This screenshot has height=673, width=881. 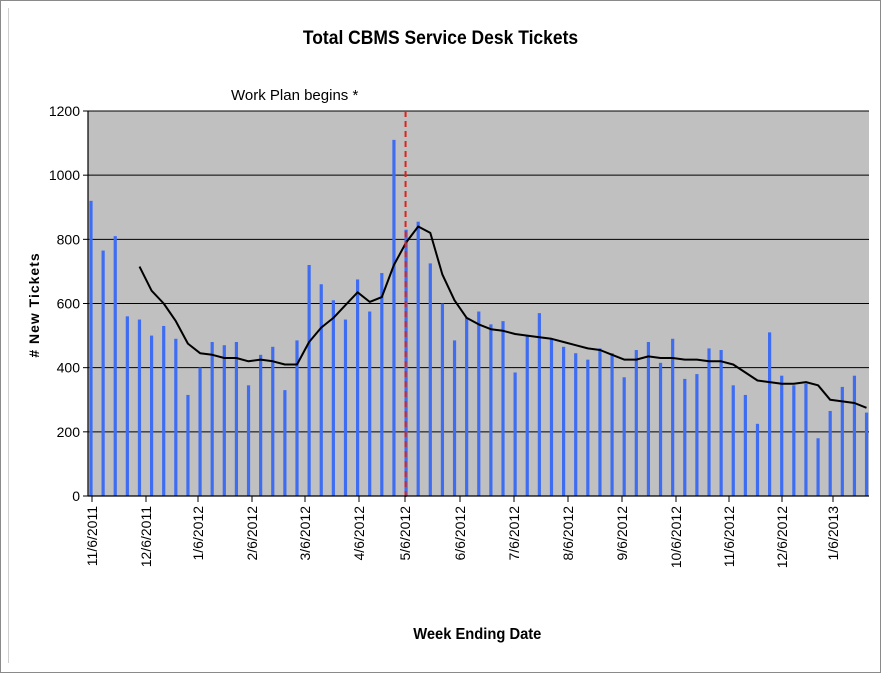 I want to click on y-tick-label: 400, so click(x=69, y=368).